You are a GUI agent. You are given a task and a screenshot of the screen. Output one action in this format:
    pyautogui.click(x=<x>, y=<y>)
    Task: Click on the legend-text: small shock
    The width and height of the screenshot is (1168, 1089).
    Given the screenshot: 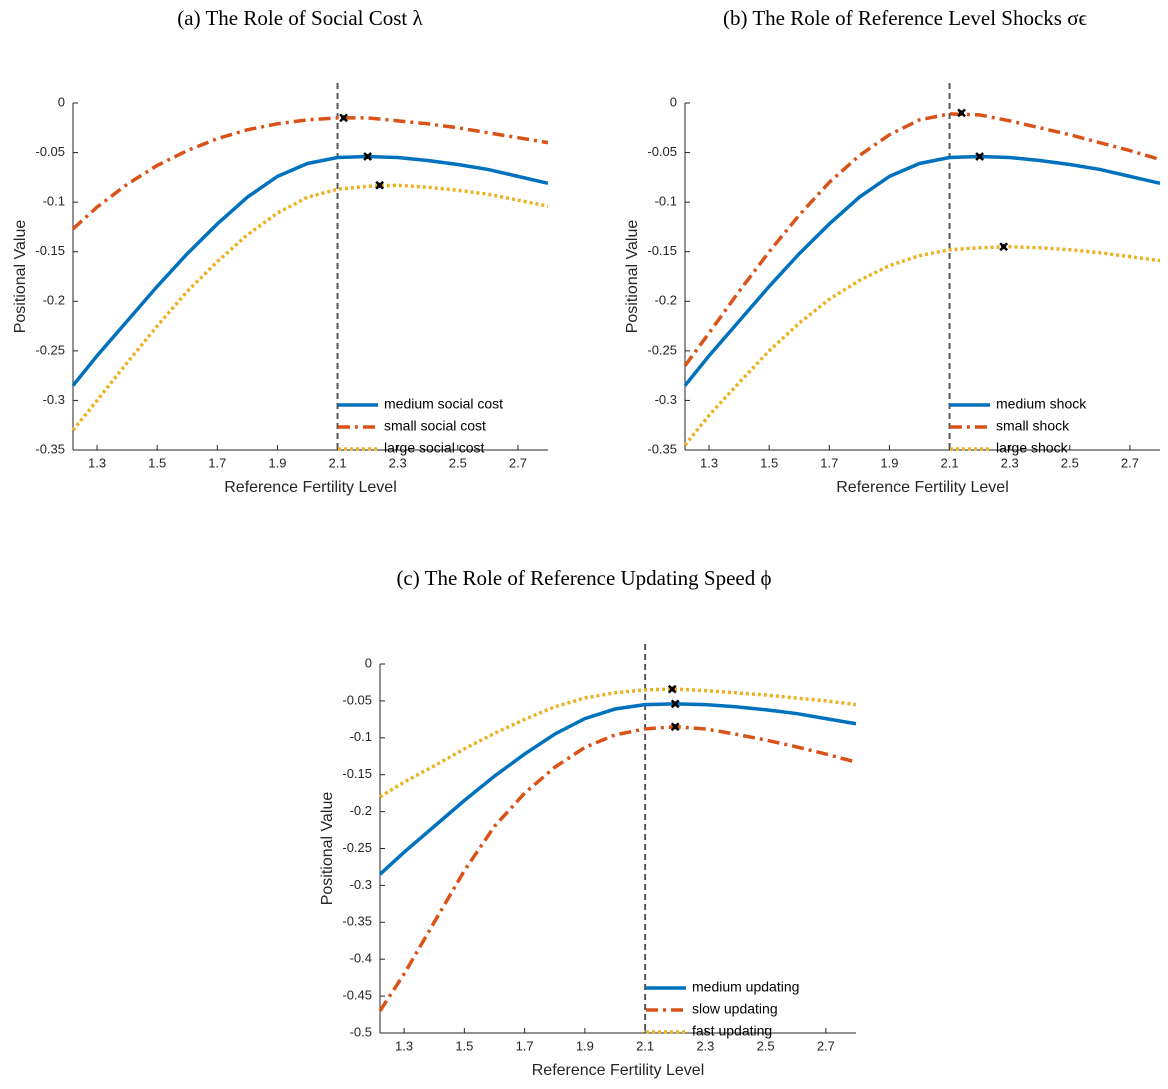 What is the action you would take?
    pyautogui.click(x=1033, y=426)
    